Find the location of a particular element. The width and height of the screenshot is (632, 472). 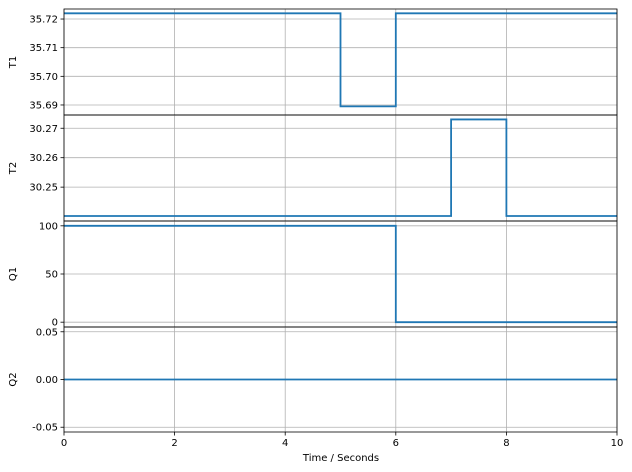

y-axis-label-t1: T1 is located at coordinates (13, 62).